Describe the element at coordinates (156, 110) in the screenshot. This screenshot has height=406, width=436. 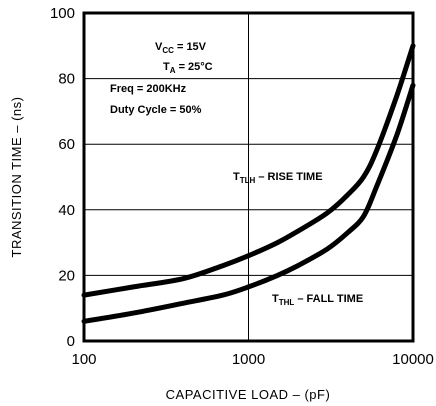
I see `condition-line: Duty Cycle = 50%` at that location.